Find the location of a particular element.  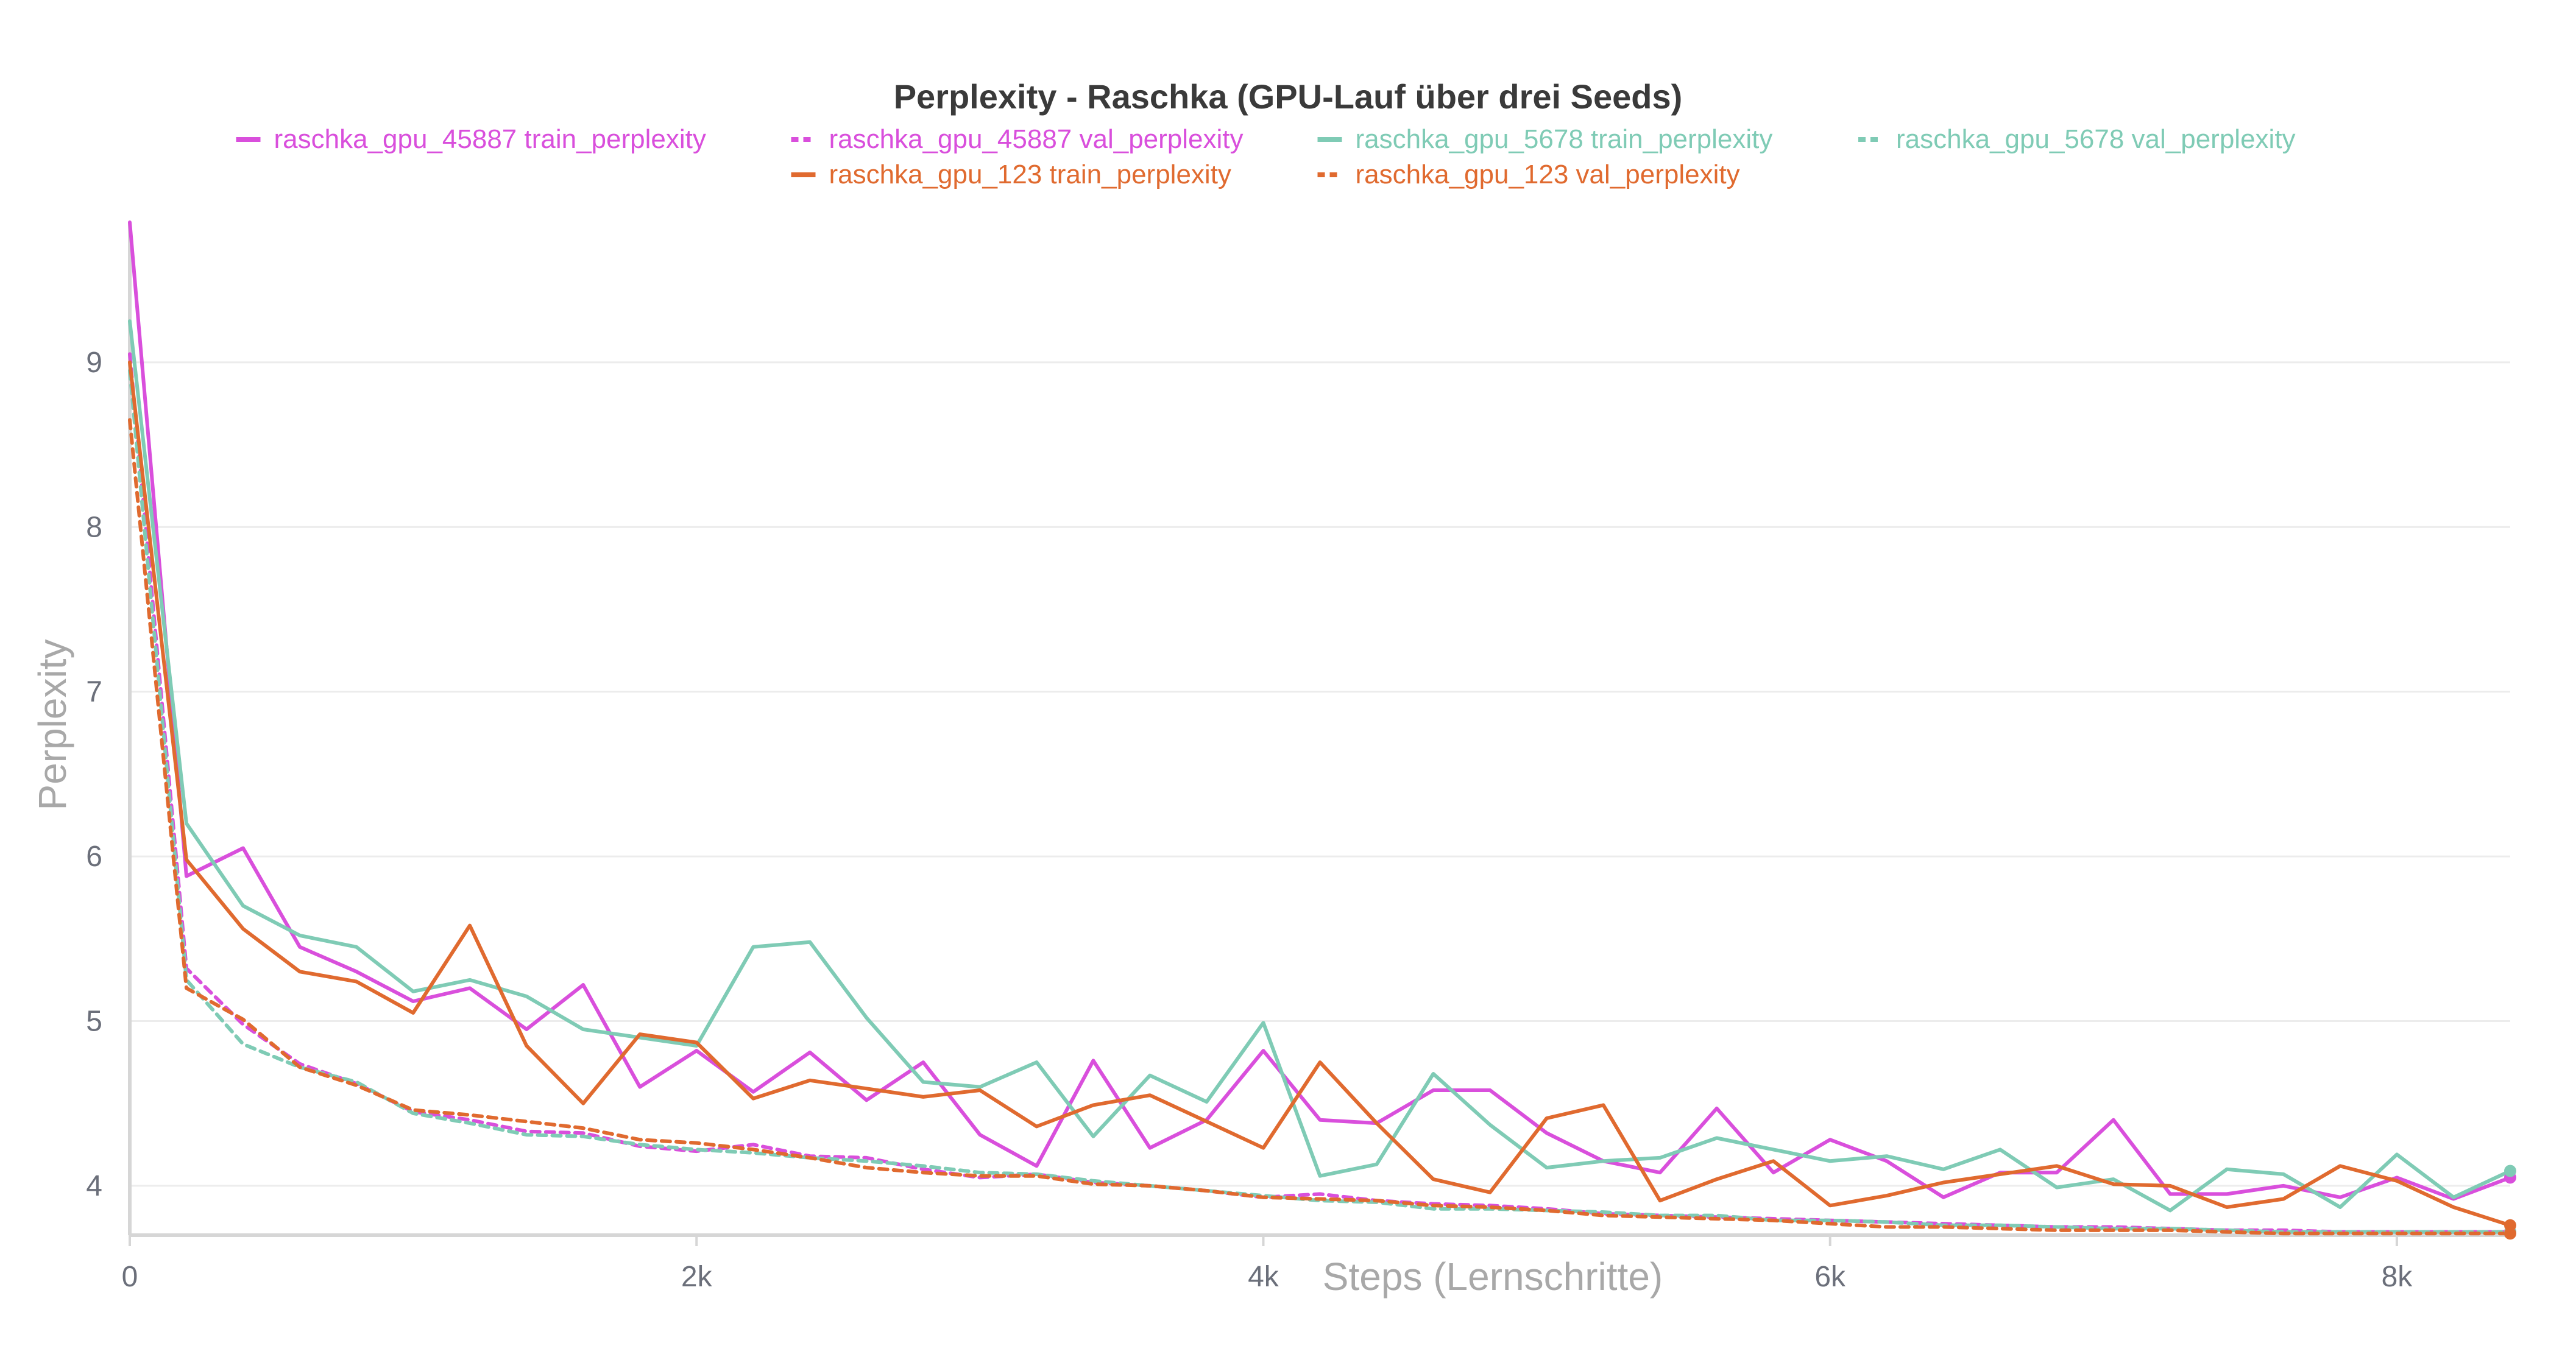

legend-item-4: raschka_gpu_5678 val_perplexity is located at coordinates (2077, 139).